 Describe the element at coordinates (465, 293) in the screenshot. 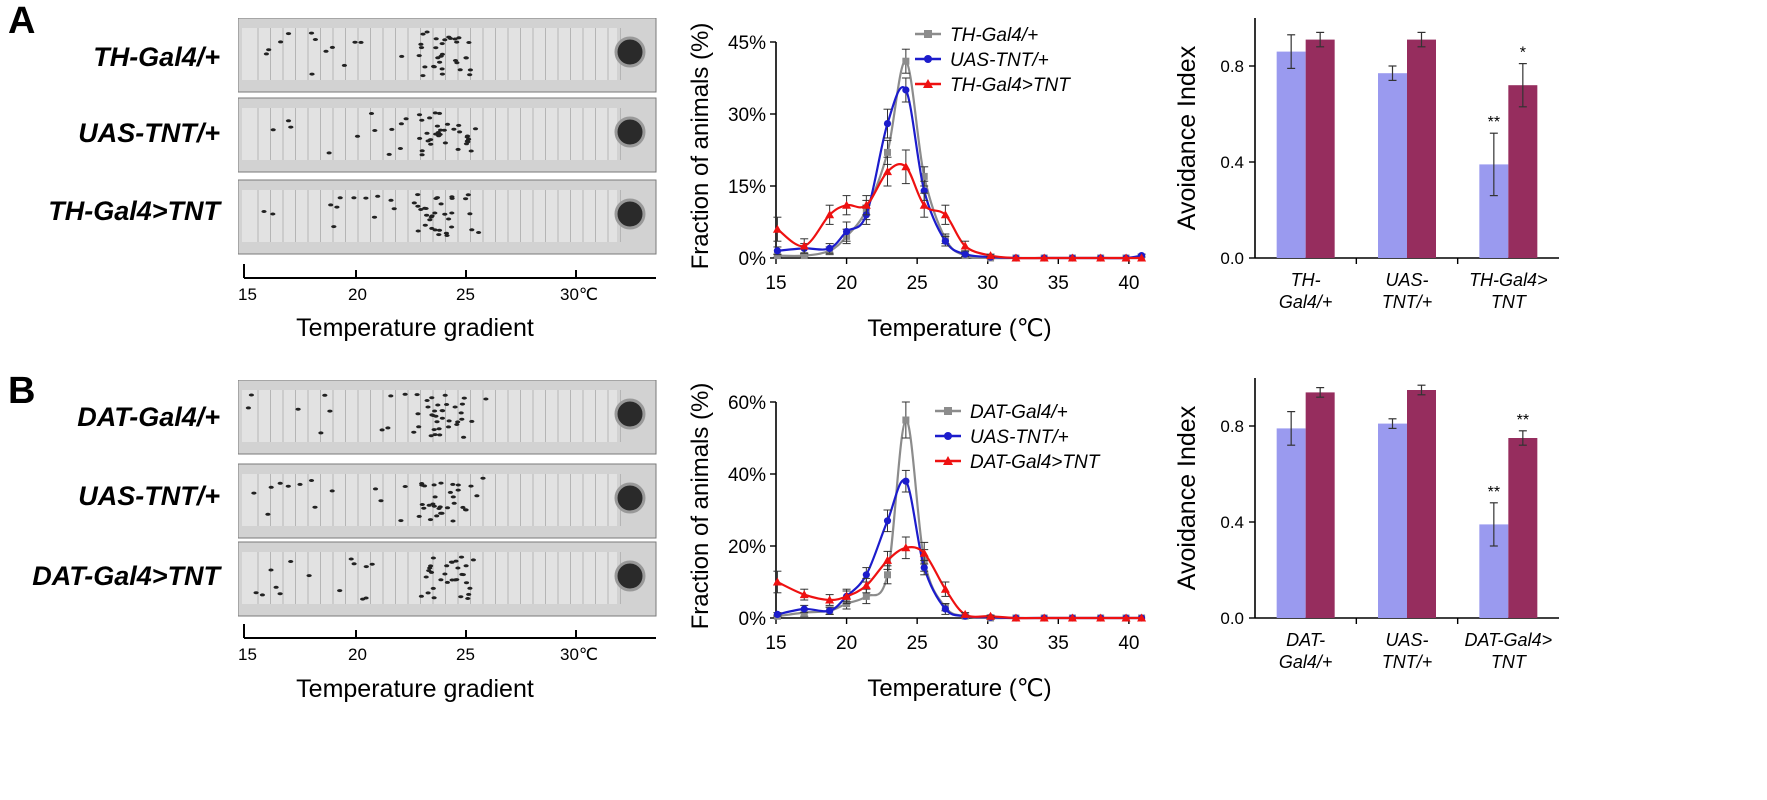

I see `gradient-tick: 25` at that location.